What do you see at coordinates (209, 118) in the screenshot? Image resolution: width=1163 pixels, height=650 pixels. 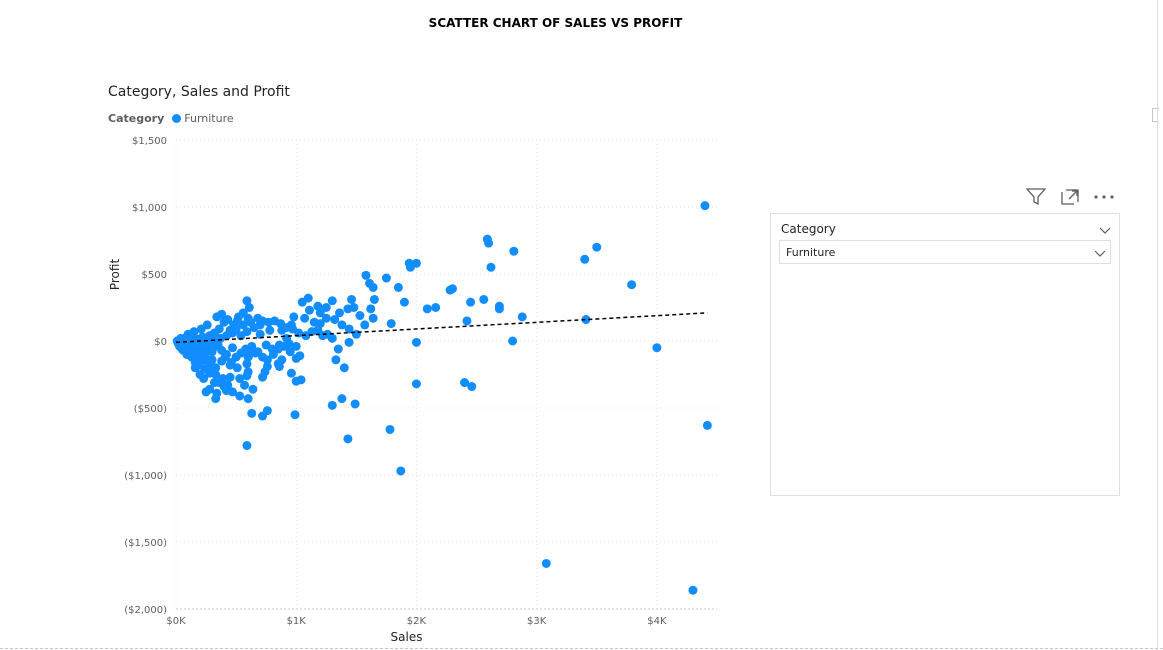 I see `legend-label-furniture: Furniture` at bounding box center [209, 118].